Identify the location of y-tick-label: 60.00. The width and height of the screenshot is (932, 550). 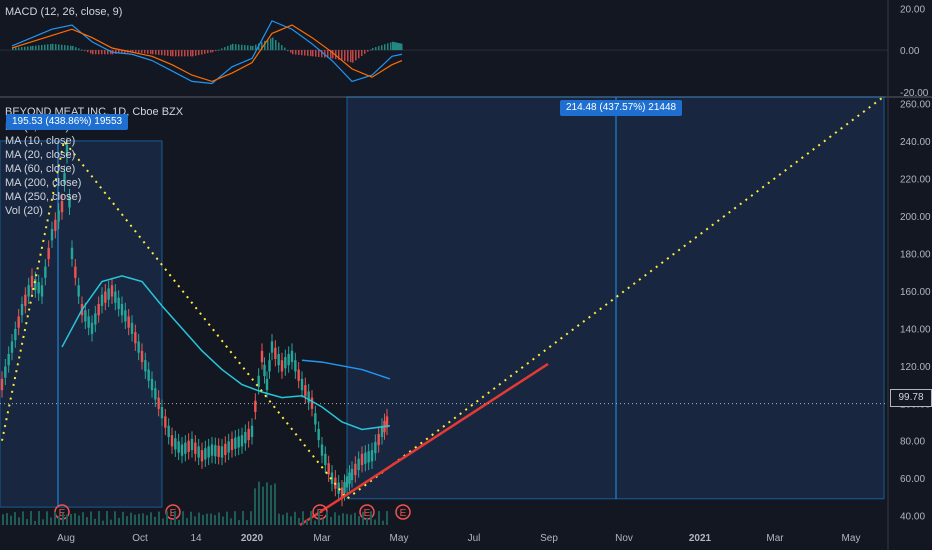
(912, 479).